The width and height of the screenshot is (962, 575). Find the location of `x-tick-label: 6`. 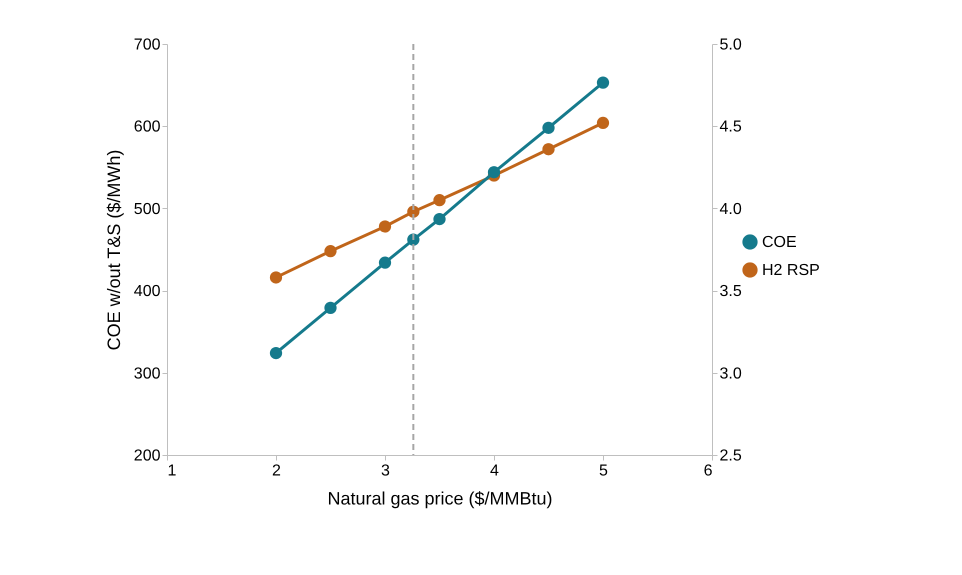

x-tick-label: 6 is located at coordinates (708, 471).